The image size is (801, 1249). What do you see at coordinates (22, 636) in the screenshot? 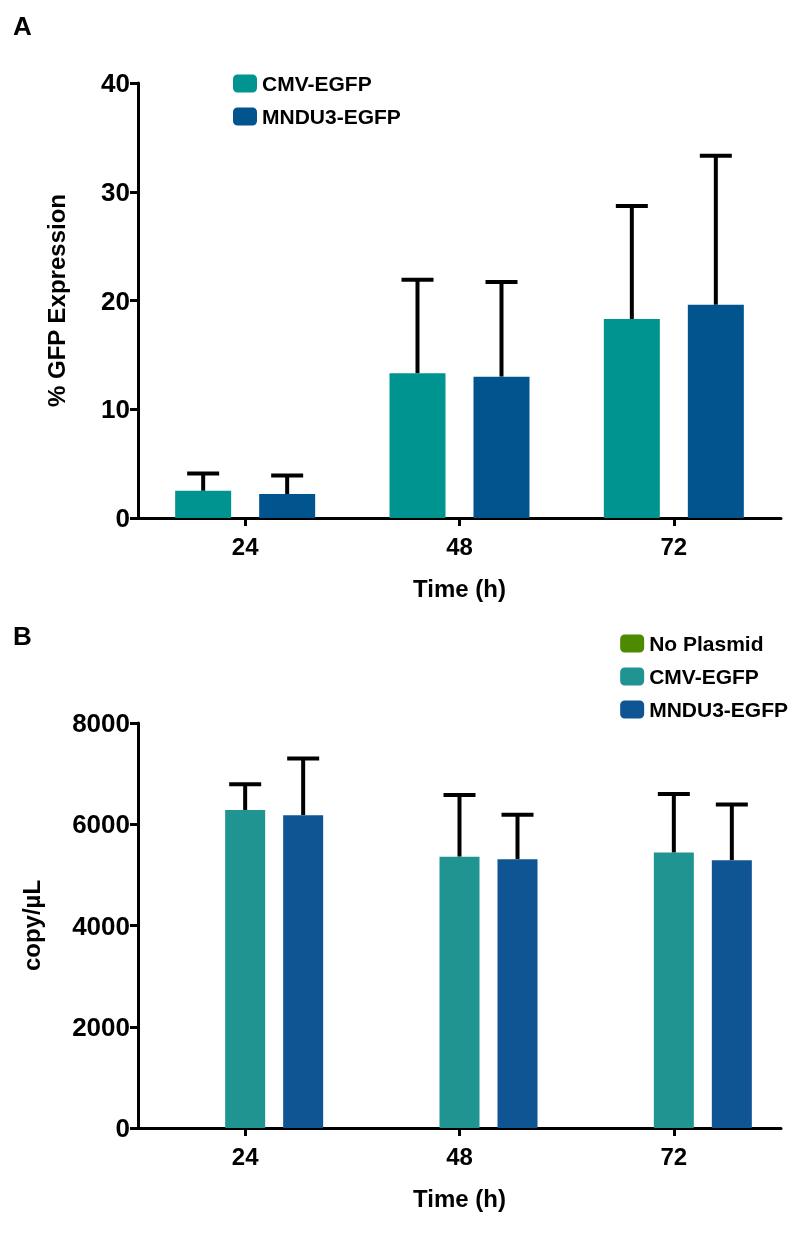
I see `chart-title: B` at bounding box center [22, 636].